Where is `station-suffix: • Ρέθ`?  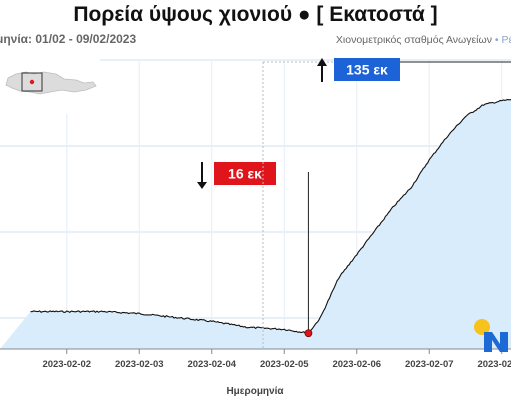 station-suffix: • Ρέθ is located at coordinates (502, 40).